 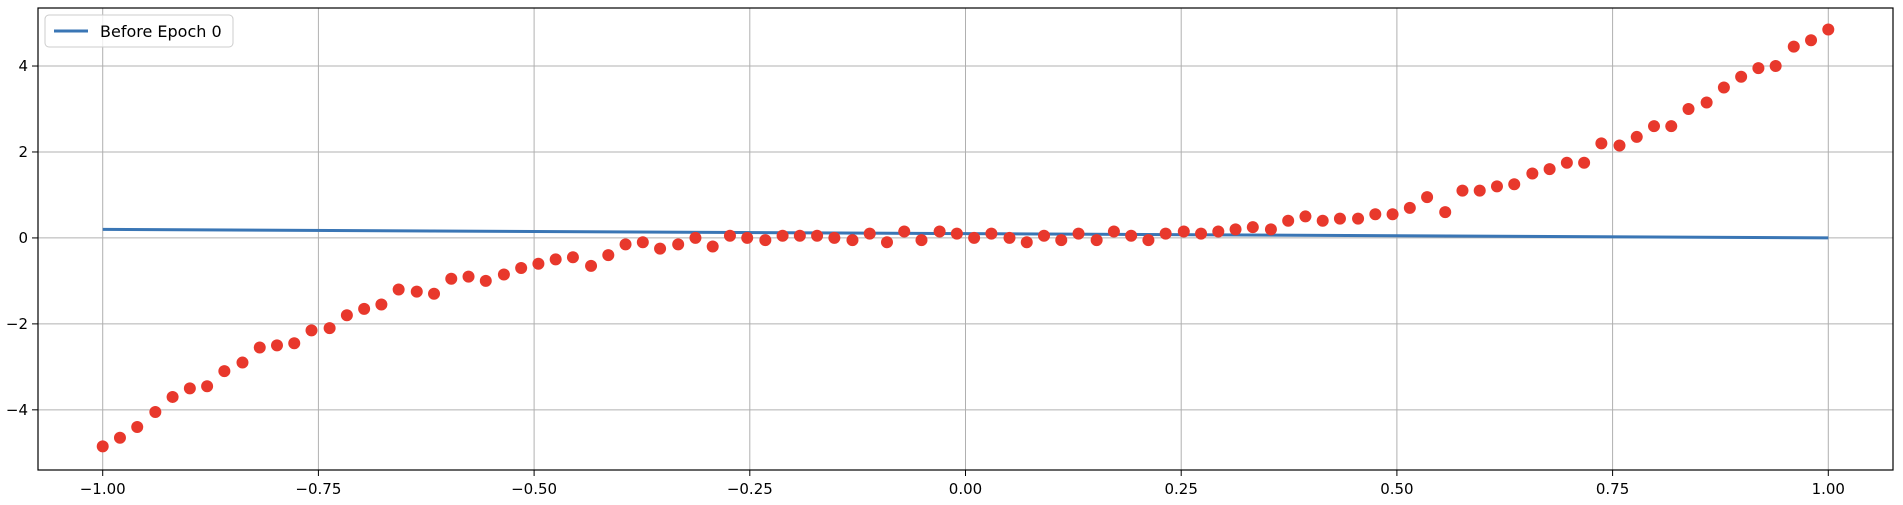 I want to click on y-tick-label: 4, so click(x=23, y=66).